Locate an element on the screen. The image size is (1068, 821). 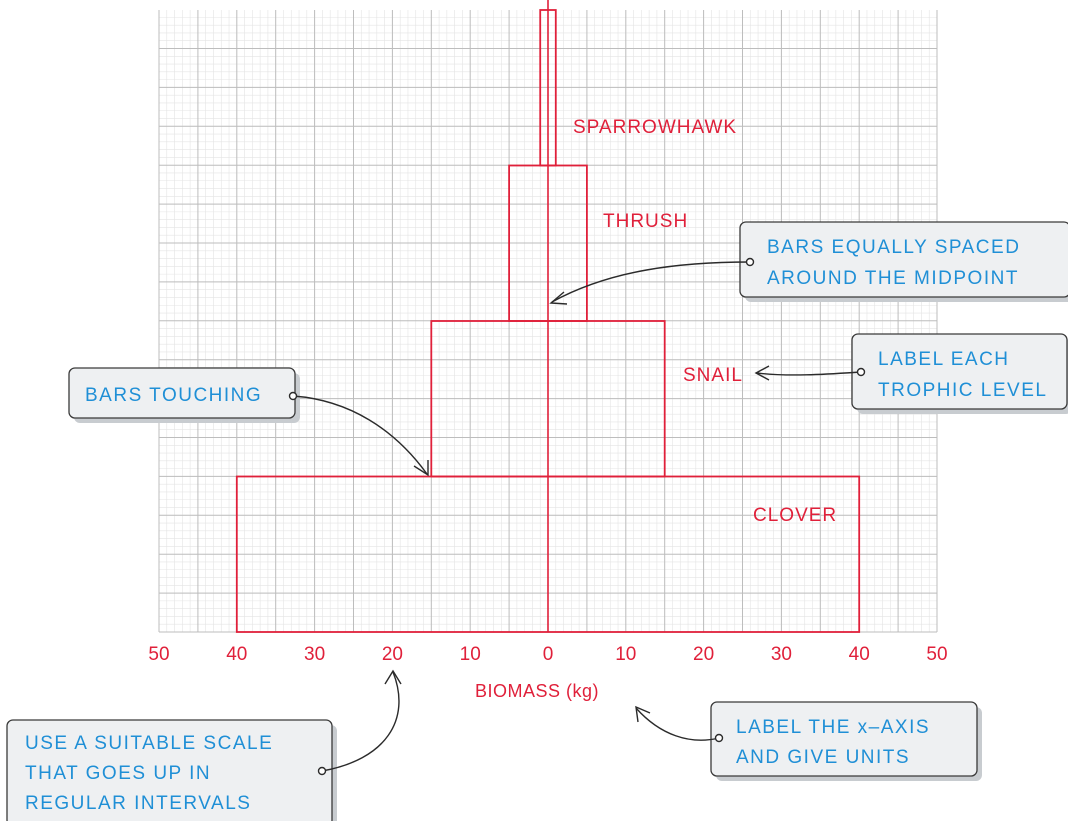
level-label-sparrowhawk: SPARROWHAWK is located at coordinates (655, 127).